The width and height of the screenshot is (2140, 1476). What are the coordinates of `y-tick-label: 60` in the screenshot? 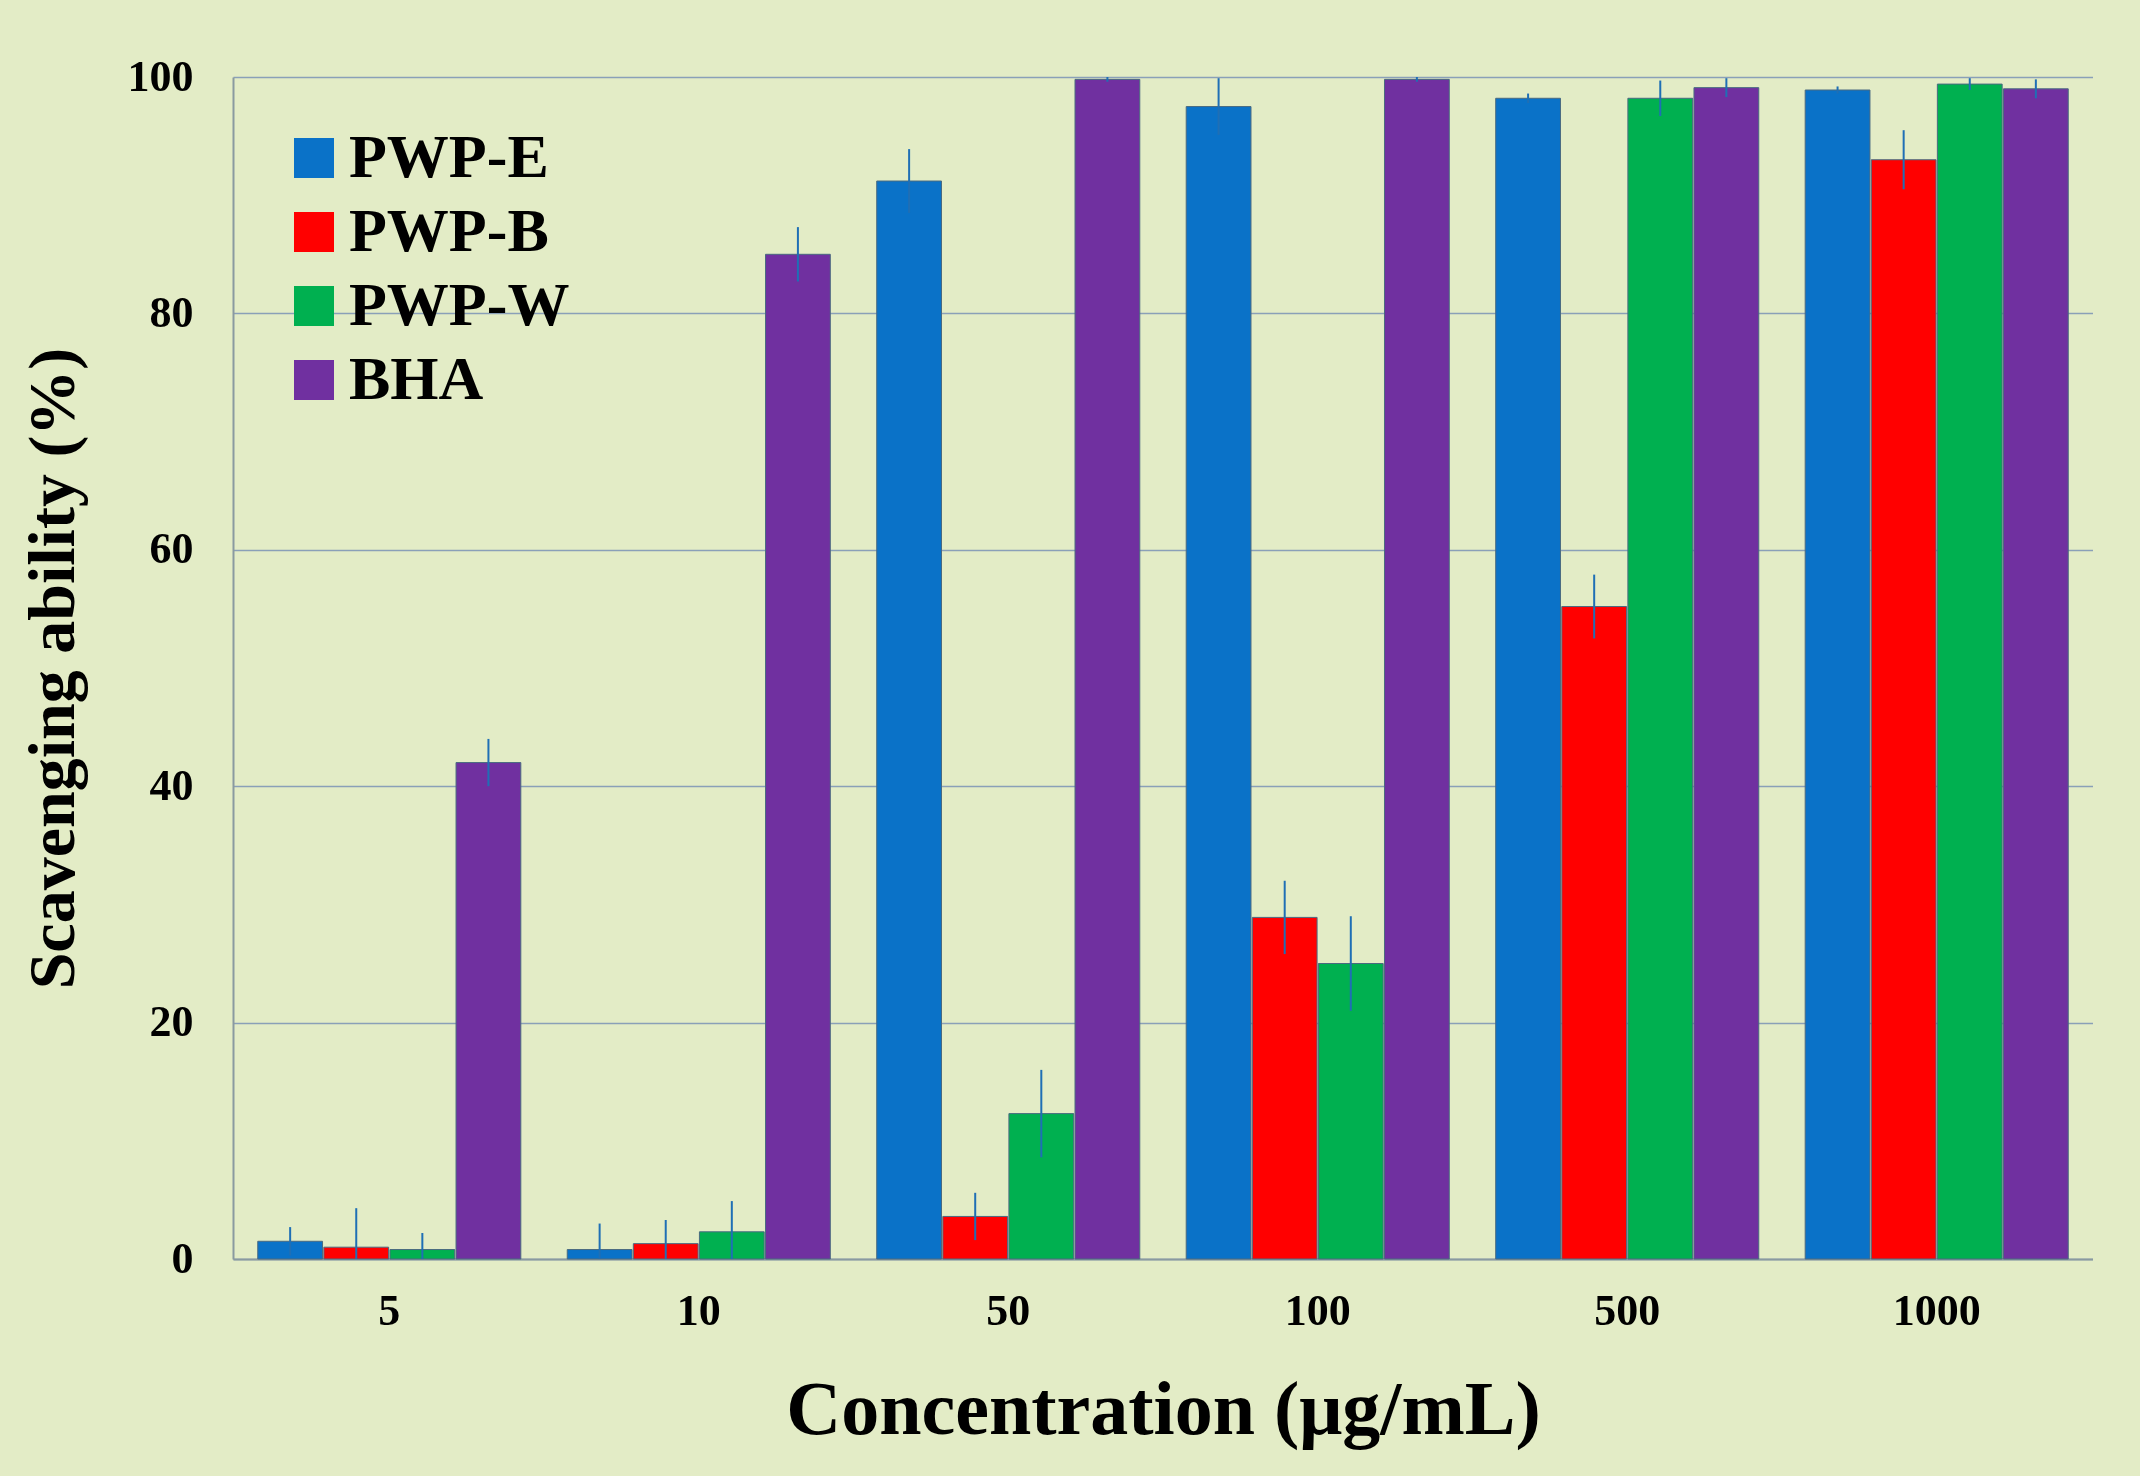 It's located at (171, 549).